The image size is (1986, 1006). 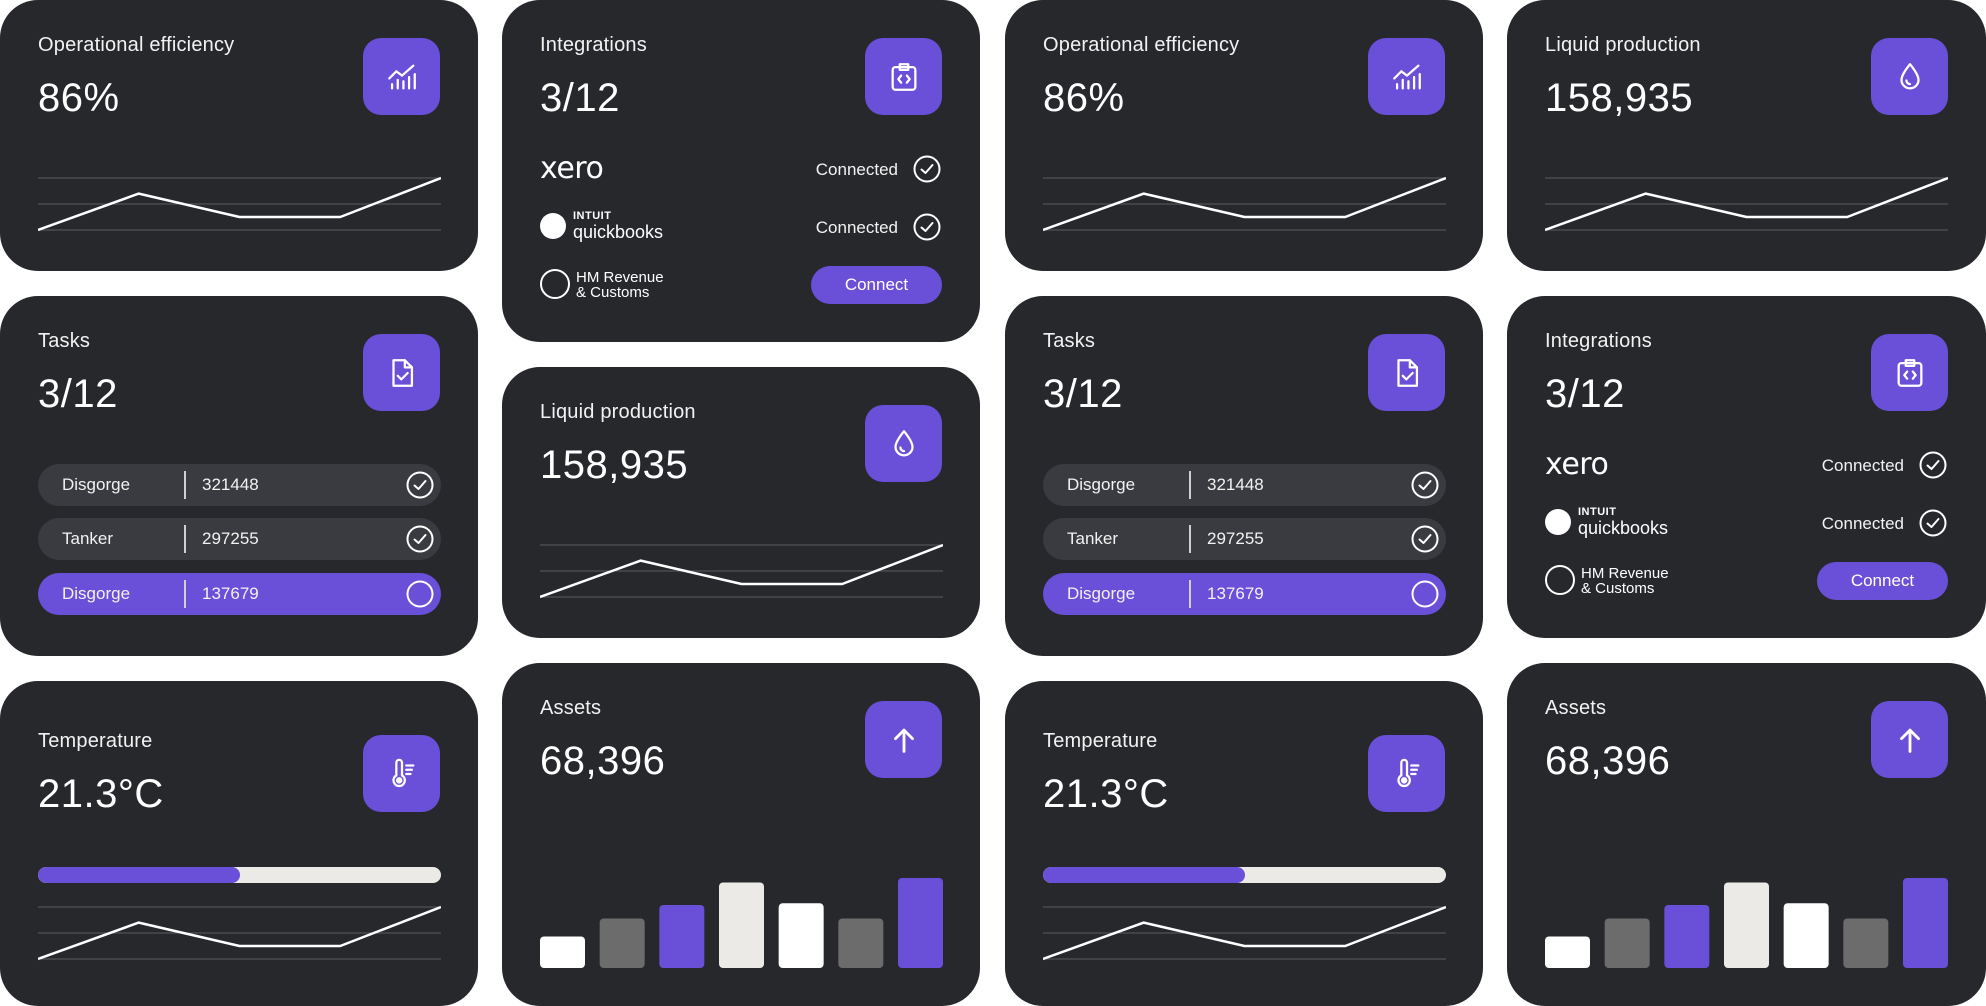 What do you see at coordinates (741, 227) in the screenshot?
I see `integration-row: INTUIT quickbooks Connected` at bounding box center [741, 227].